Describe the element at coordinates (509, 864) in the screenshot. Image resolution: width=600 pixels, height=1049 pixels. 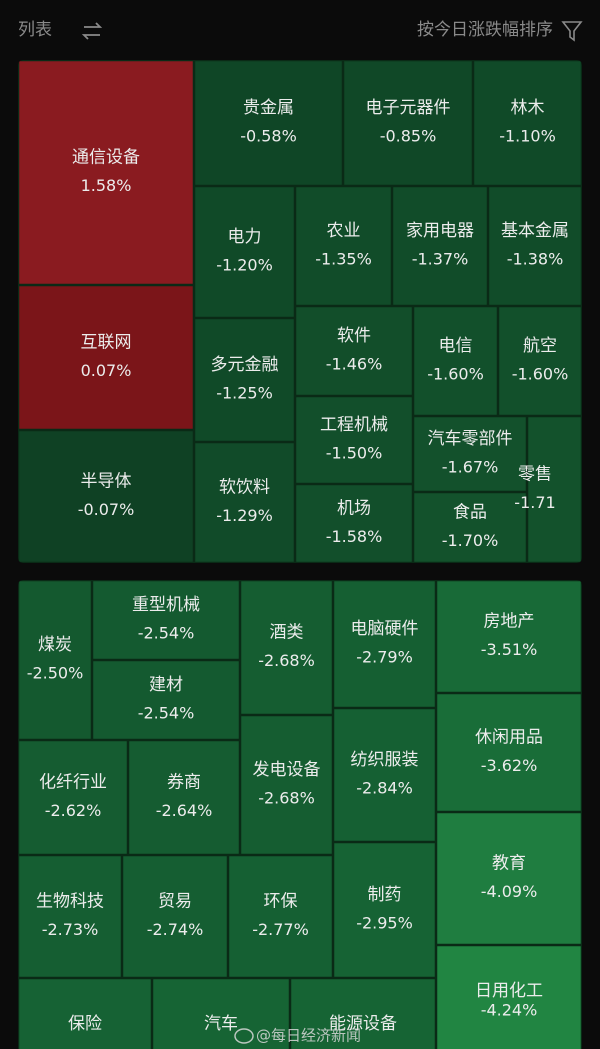
I see `tile-name: 教育` at that location.